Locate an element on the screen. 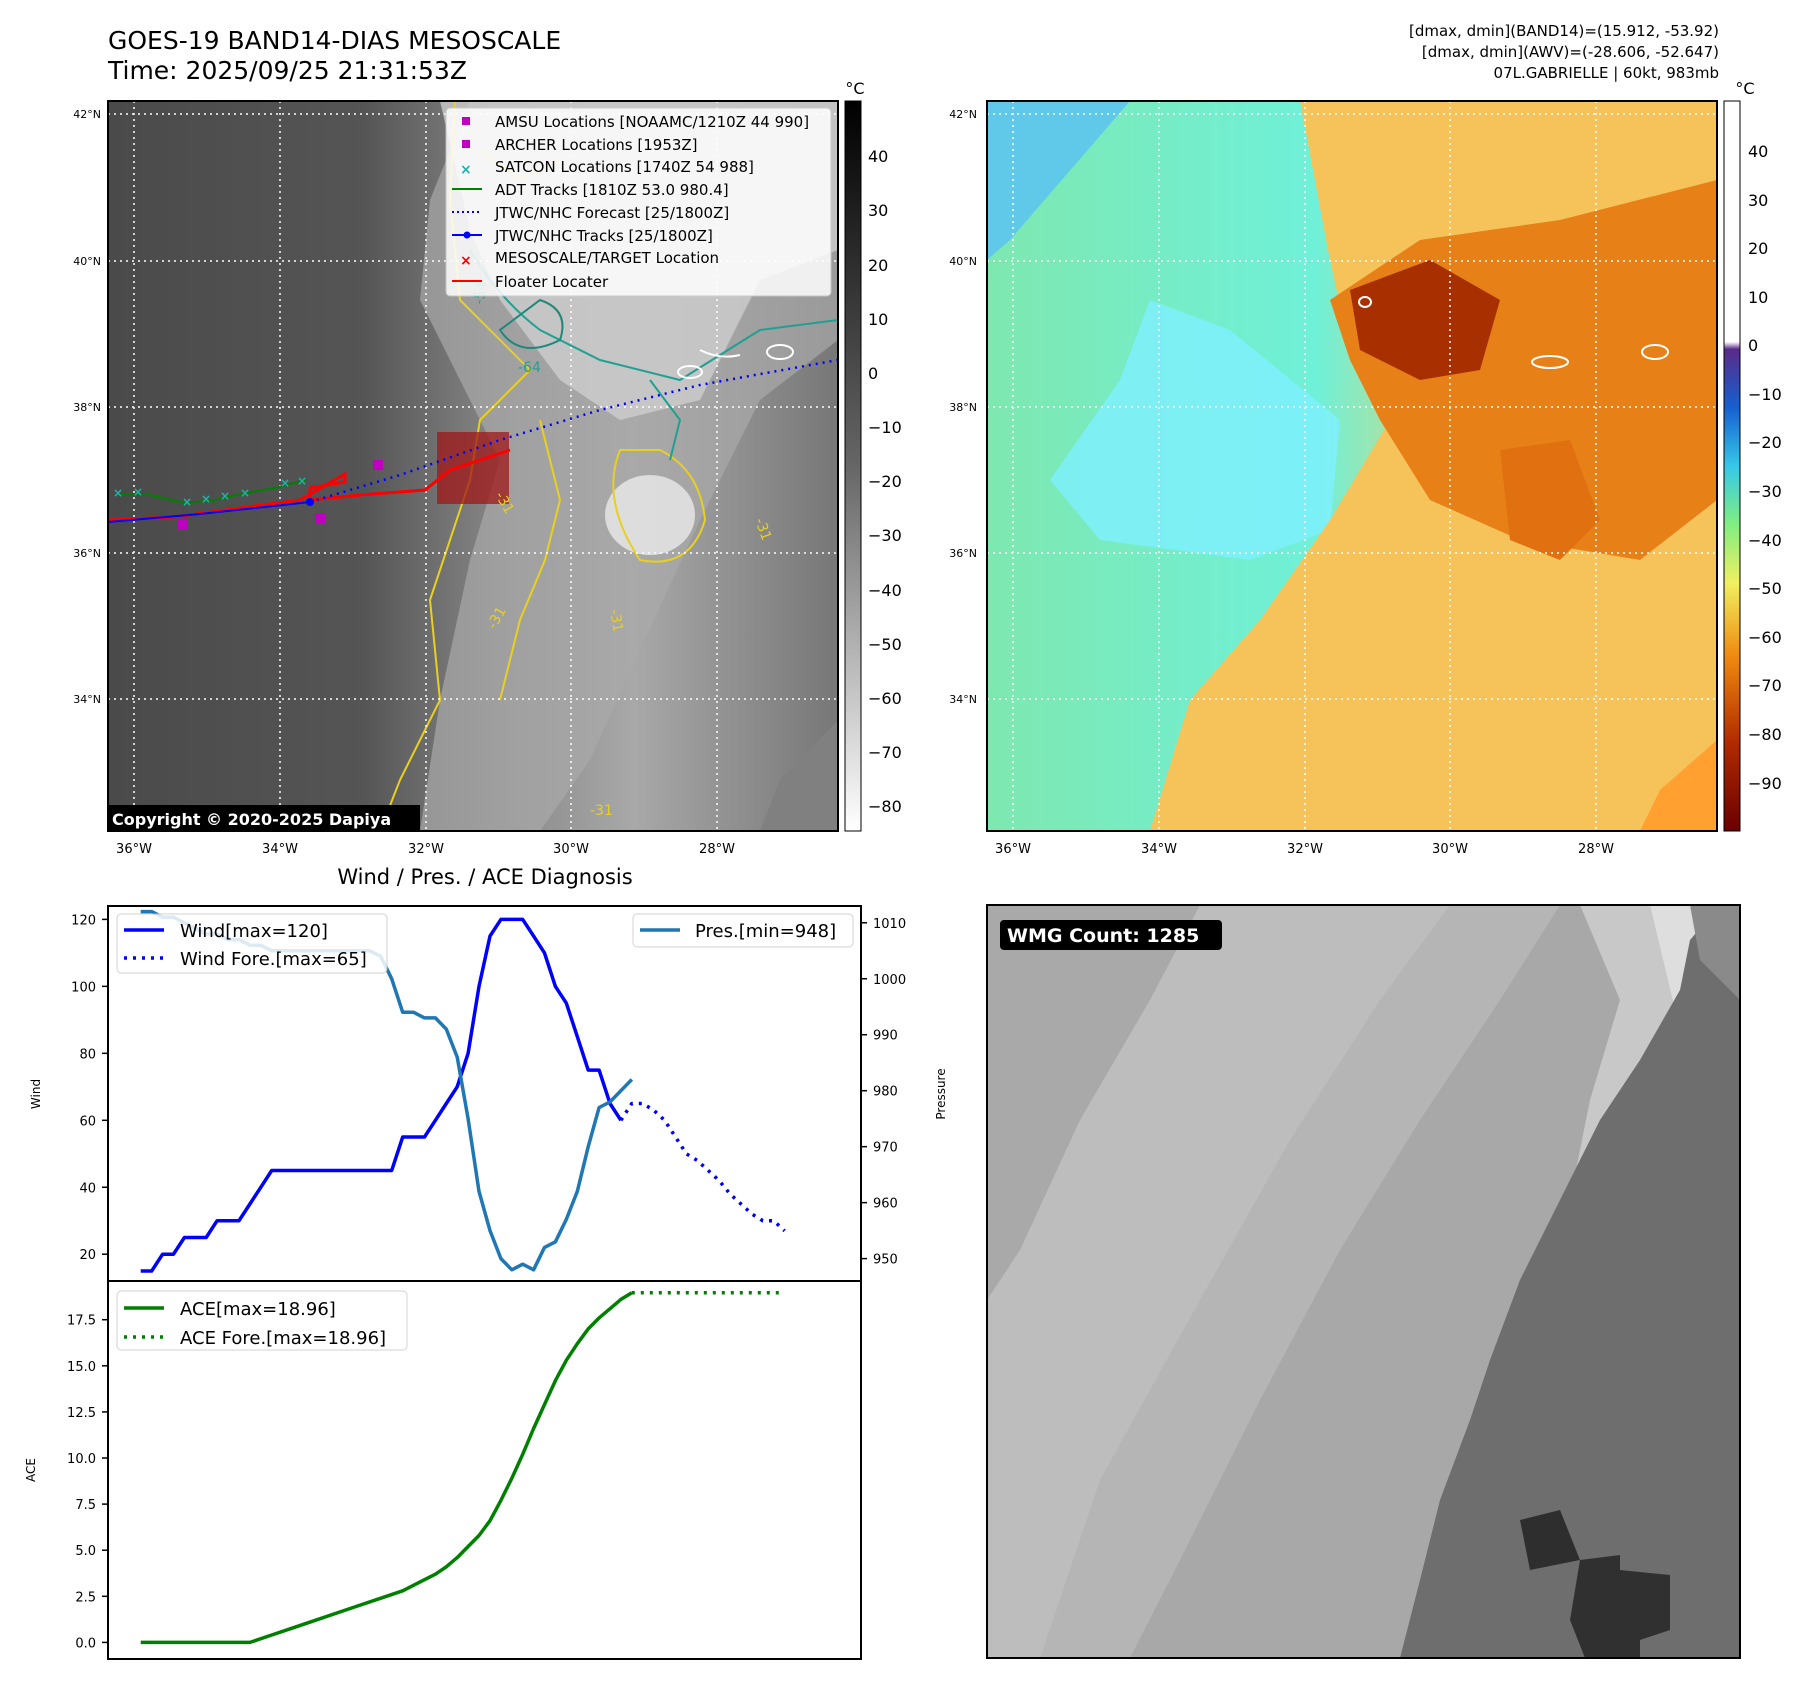 Image resolution: width=1801 pixels, height=1690 pixels. ace-tick-label: 5.0 is located at coordinates (85, 1551).